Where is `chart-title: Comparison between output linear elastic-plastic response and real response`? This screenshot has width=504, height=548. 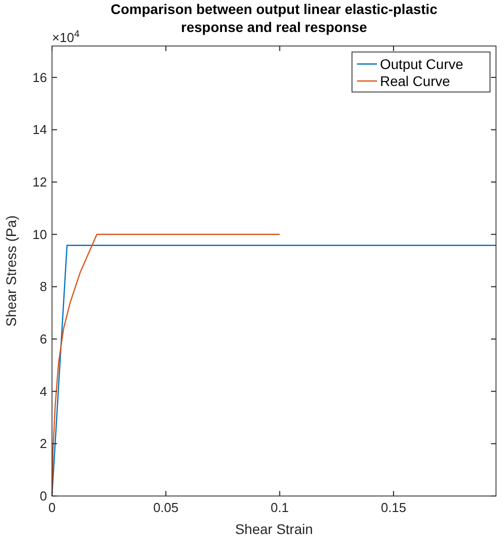
chart-title: Comparison between output linear elastic-plastic response and real response is located at coordinates (274, 18).